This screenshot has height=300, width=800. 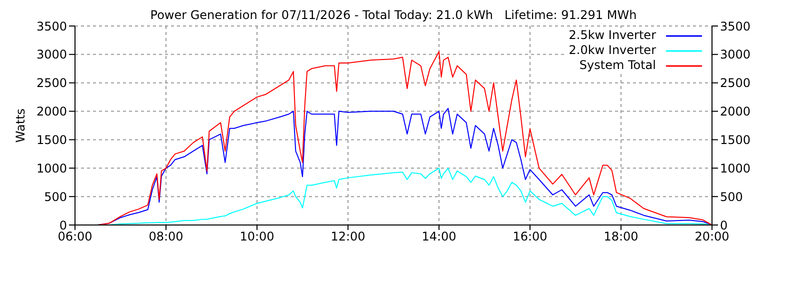 What do you see at coordinates (257, 237) in the screenshot?
I see `x-tick-label: 10:00` at bounding box center [257, 237].